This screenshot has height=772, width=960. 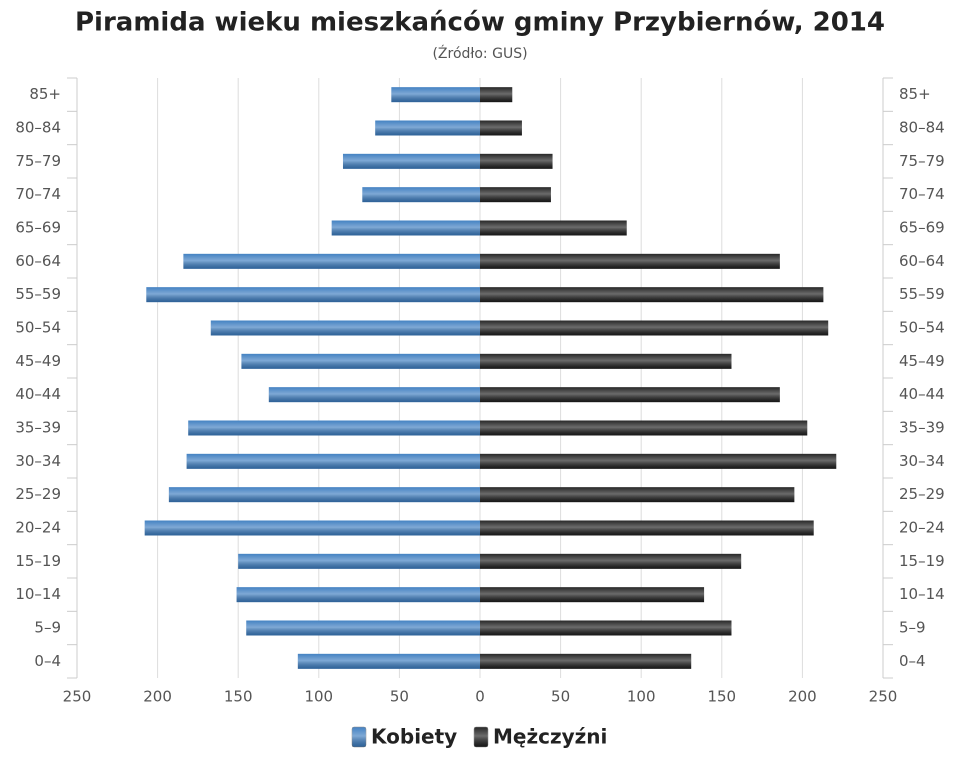 What do you see at coordinates (414, 737) in the screenshot?
I see `legend-label: Kobiety` at bounding box center [414, 737].